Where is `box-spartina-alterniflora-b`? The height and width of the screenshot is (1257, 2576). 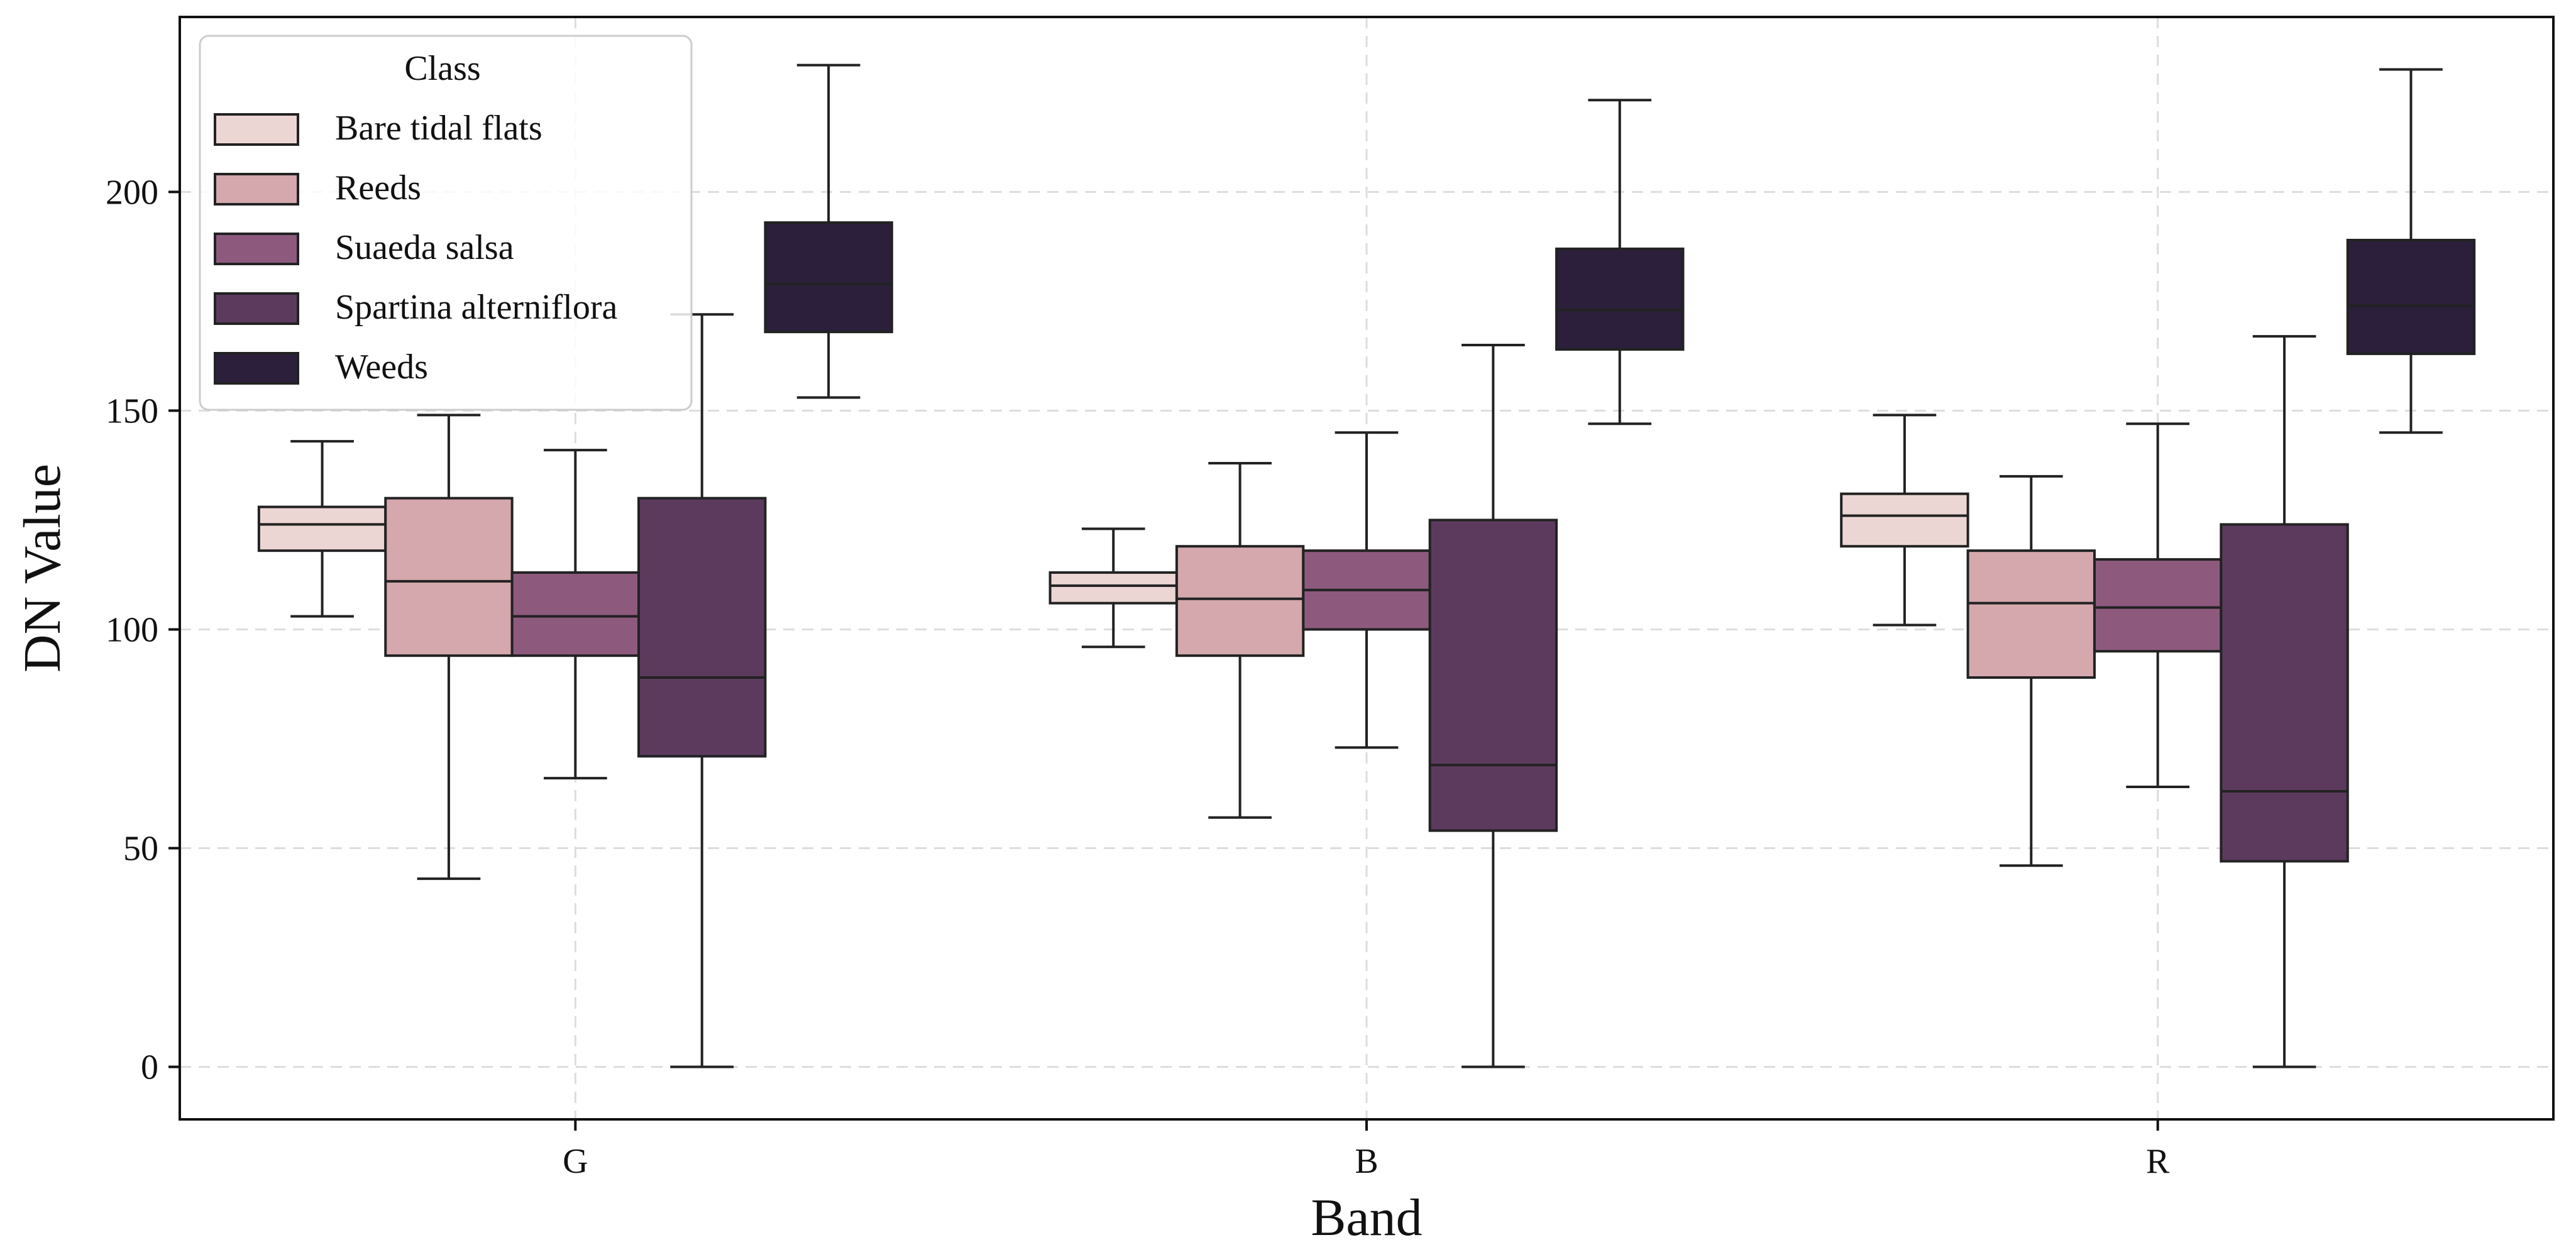
box-spartina-alterniflora-b is located at coordinates (1493, 706).